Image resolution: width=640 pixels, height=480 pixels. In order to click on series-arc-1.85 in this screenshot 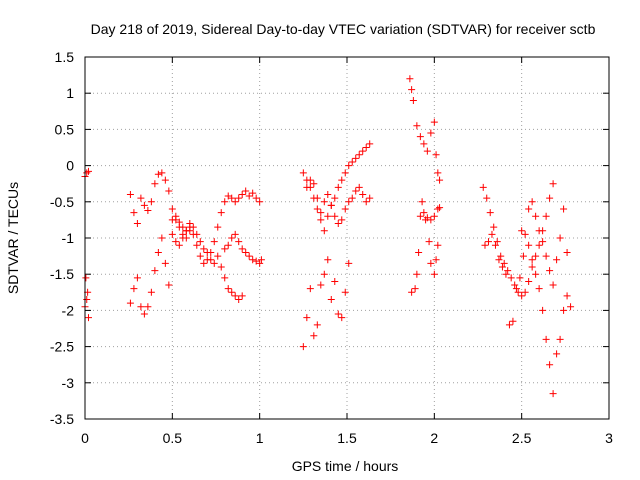, I will do `click(425, 129)`.